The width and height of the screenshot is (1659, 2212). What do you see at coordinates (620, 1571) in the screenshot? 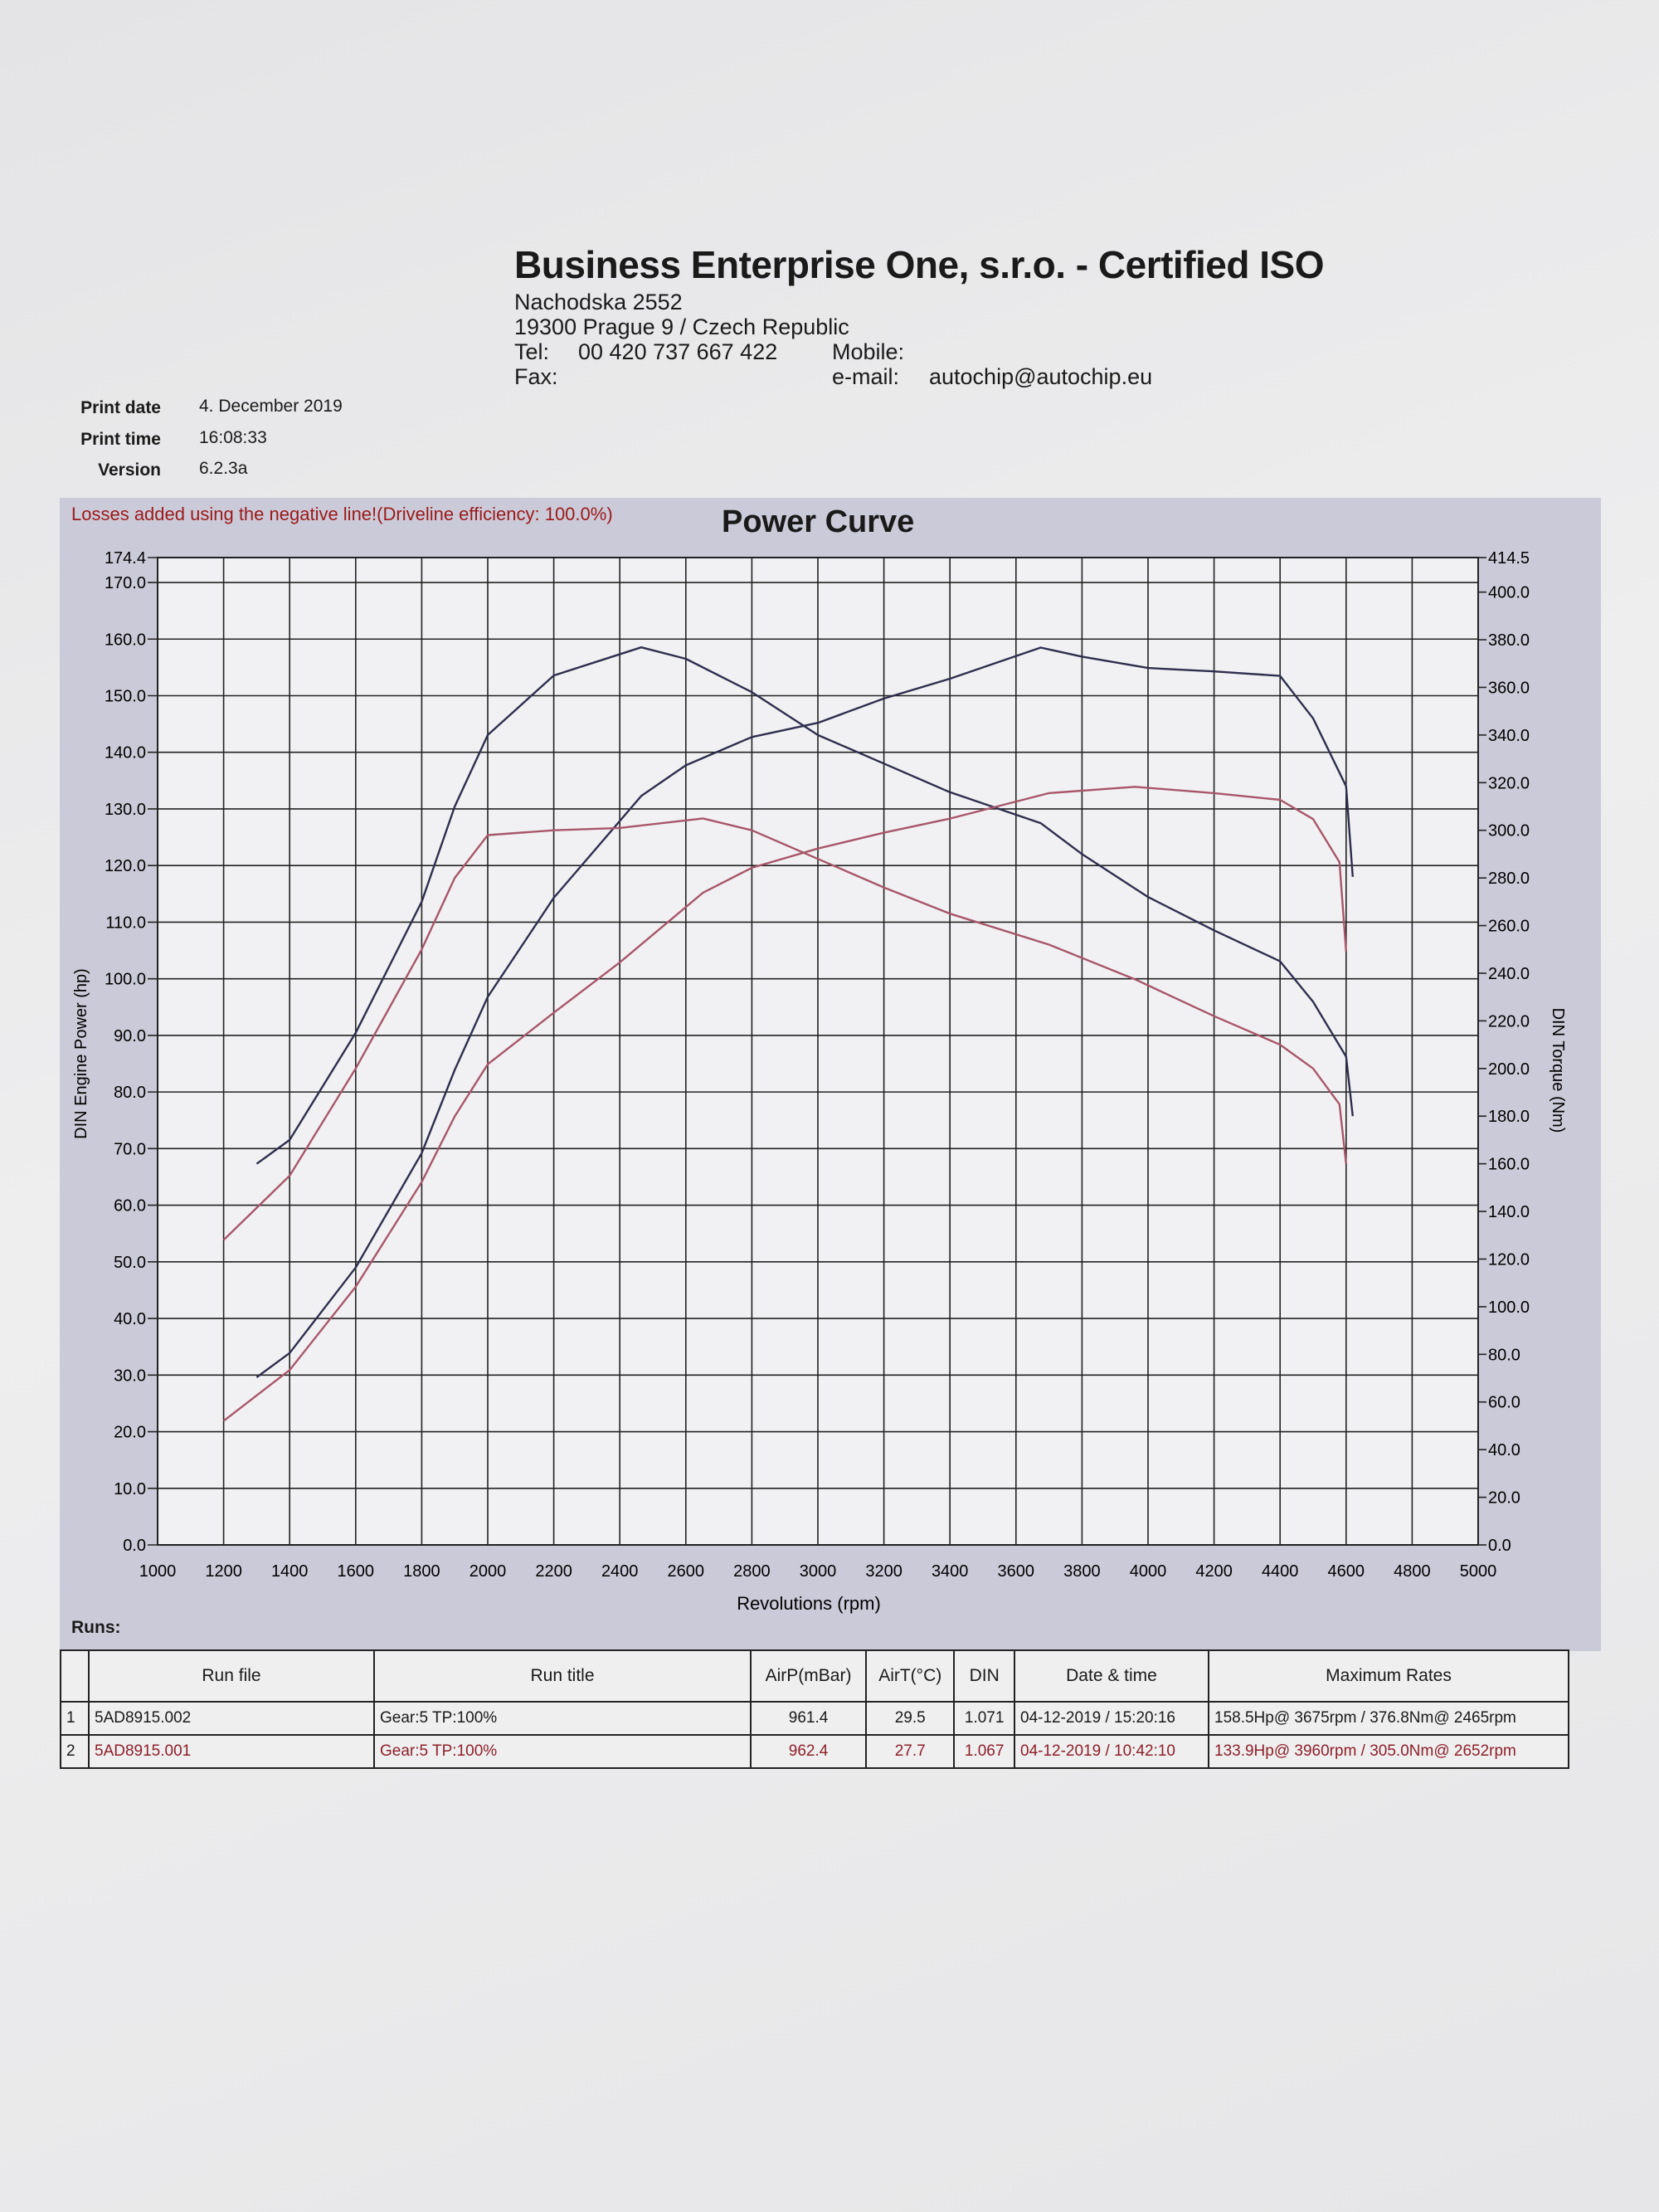
I see `x-tick-label: 2400` at bounding box center [620, 1571].